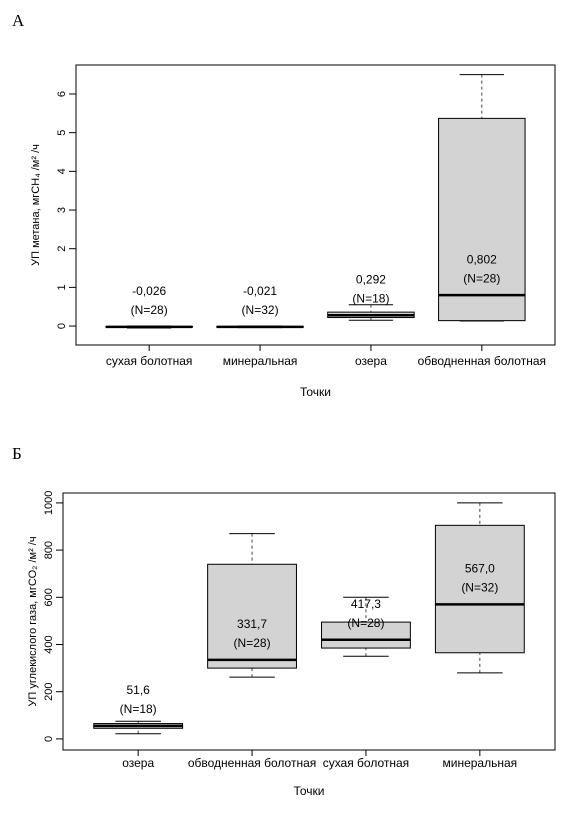 This screenshot has height=814, width=575. I want to click on y-tick-label: 400, so click(49, 644).